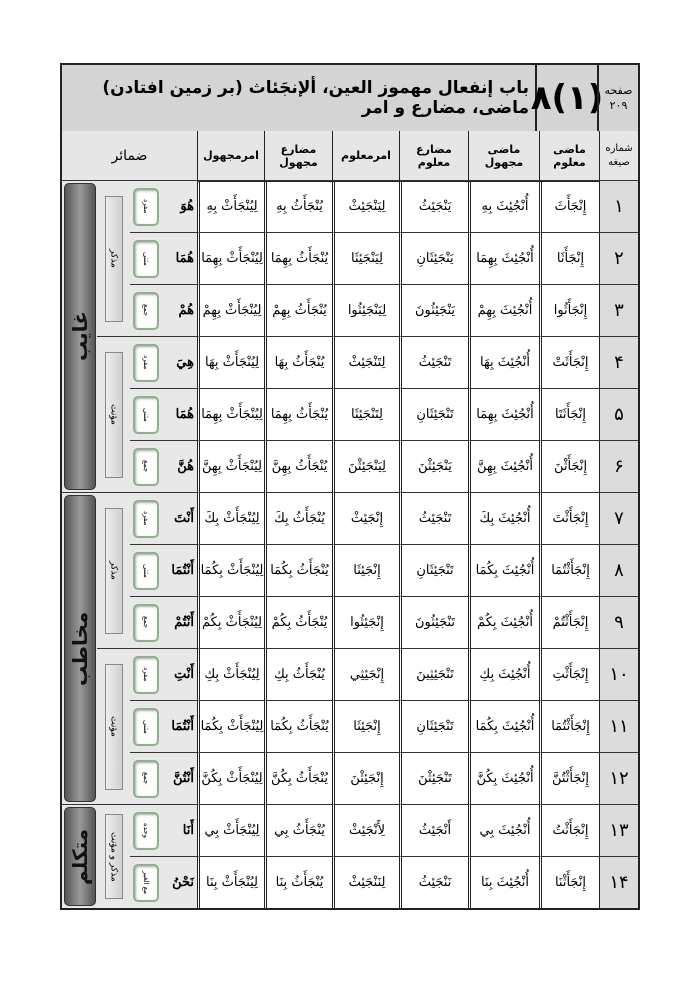 The width and height of the screenshot is (700, 989). I want to click on verb-form-mudari-majhul: يُنْجَأَثُ بِهِمْ, so click(298, 310).